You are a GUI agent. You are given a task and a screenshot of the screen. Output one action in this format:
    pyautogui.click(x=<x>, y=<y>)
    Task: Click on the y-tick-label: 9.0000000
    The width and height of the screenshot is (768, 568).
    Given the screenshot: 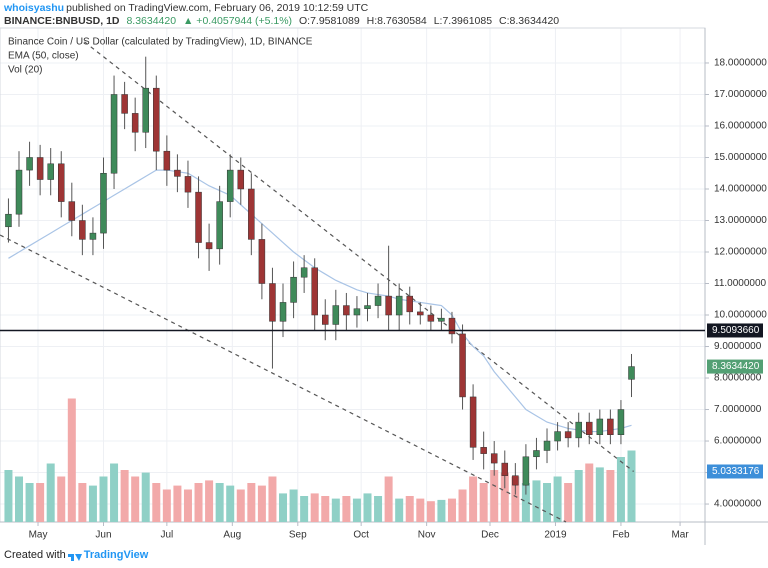 What is the action you would take?
    pyautogui.click(x=738, y=346)
    